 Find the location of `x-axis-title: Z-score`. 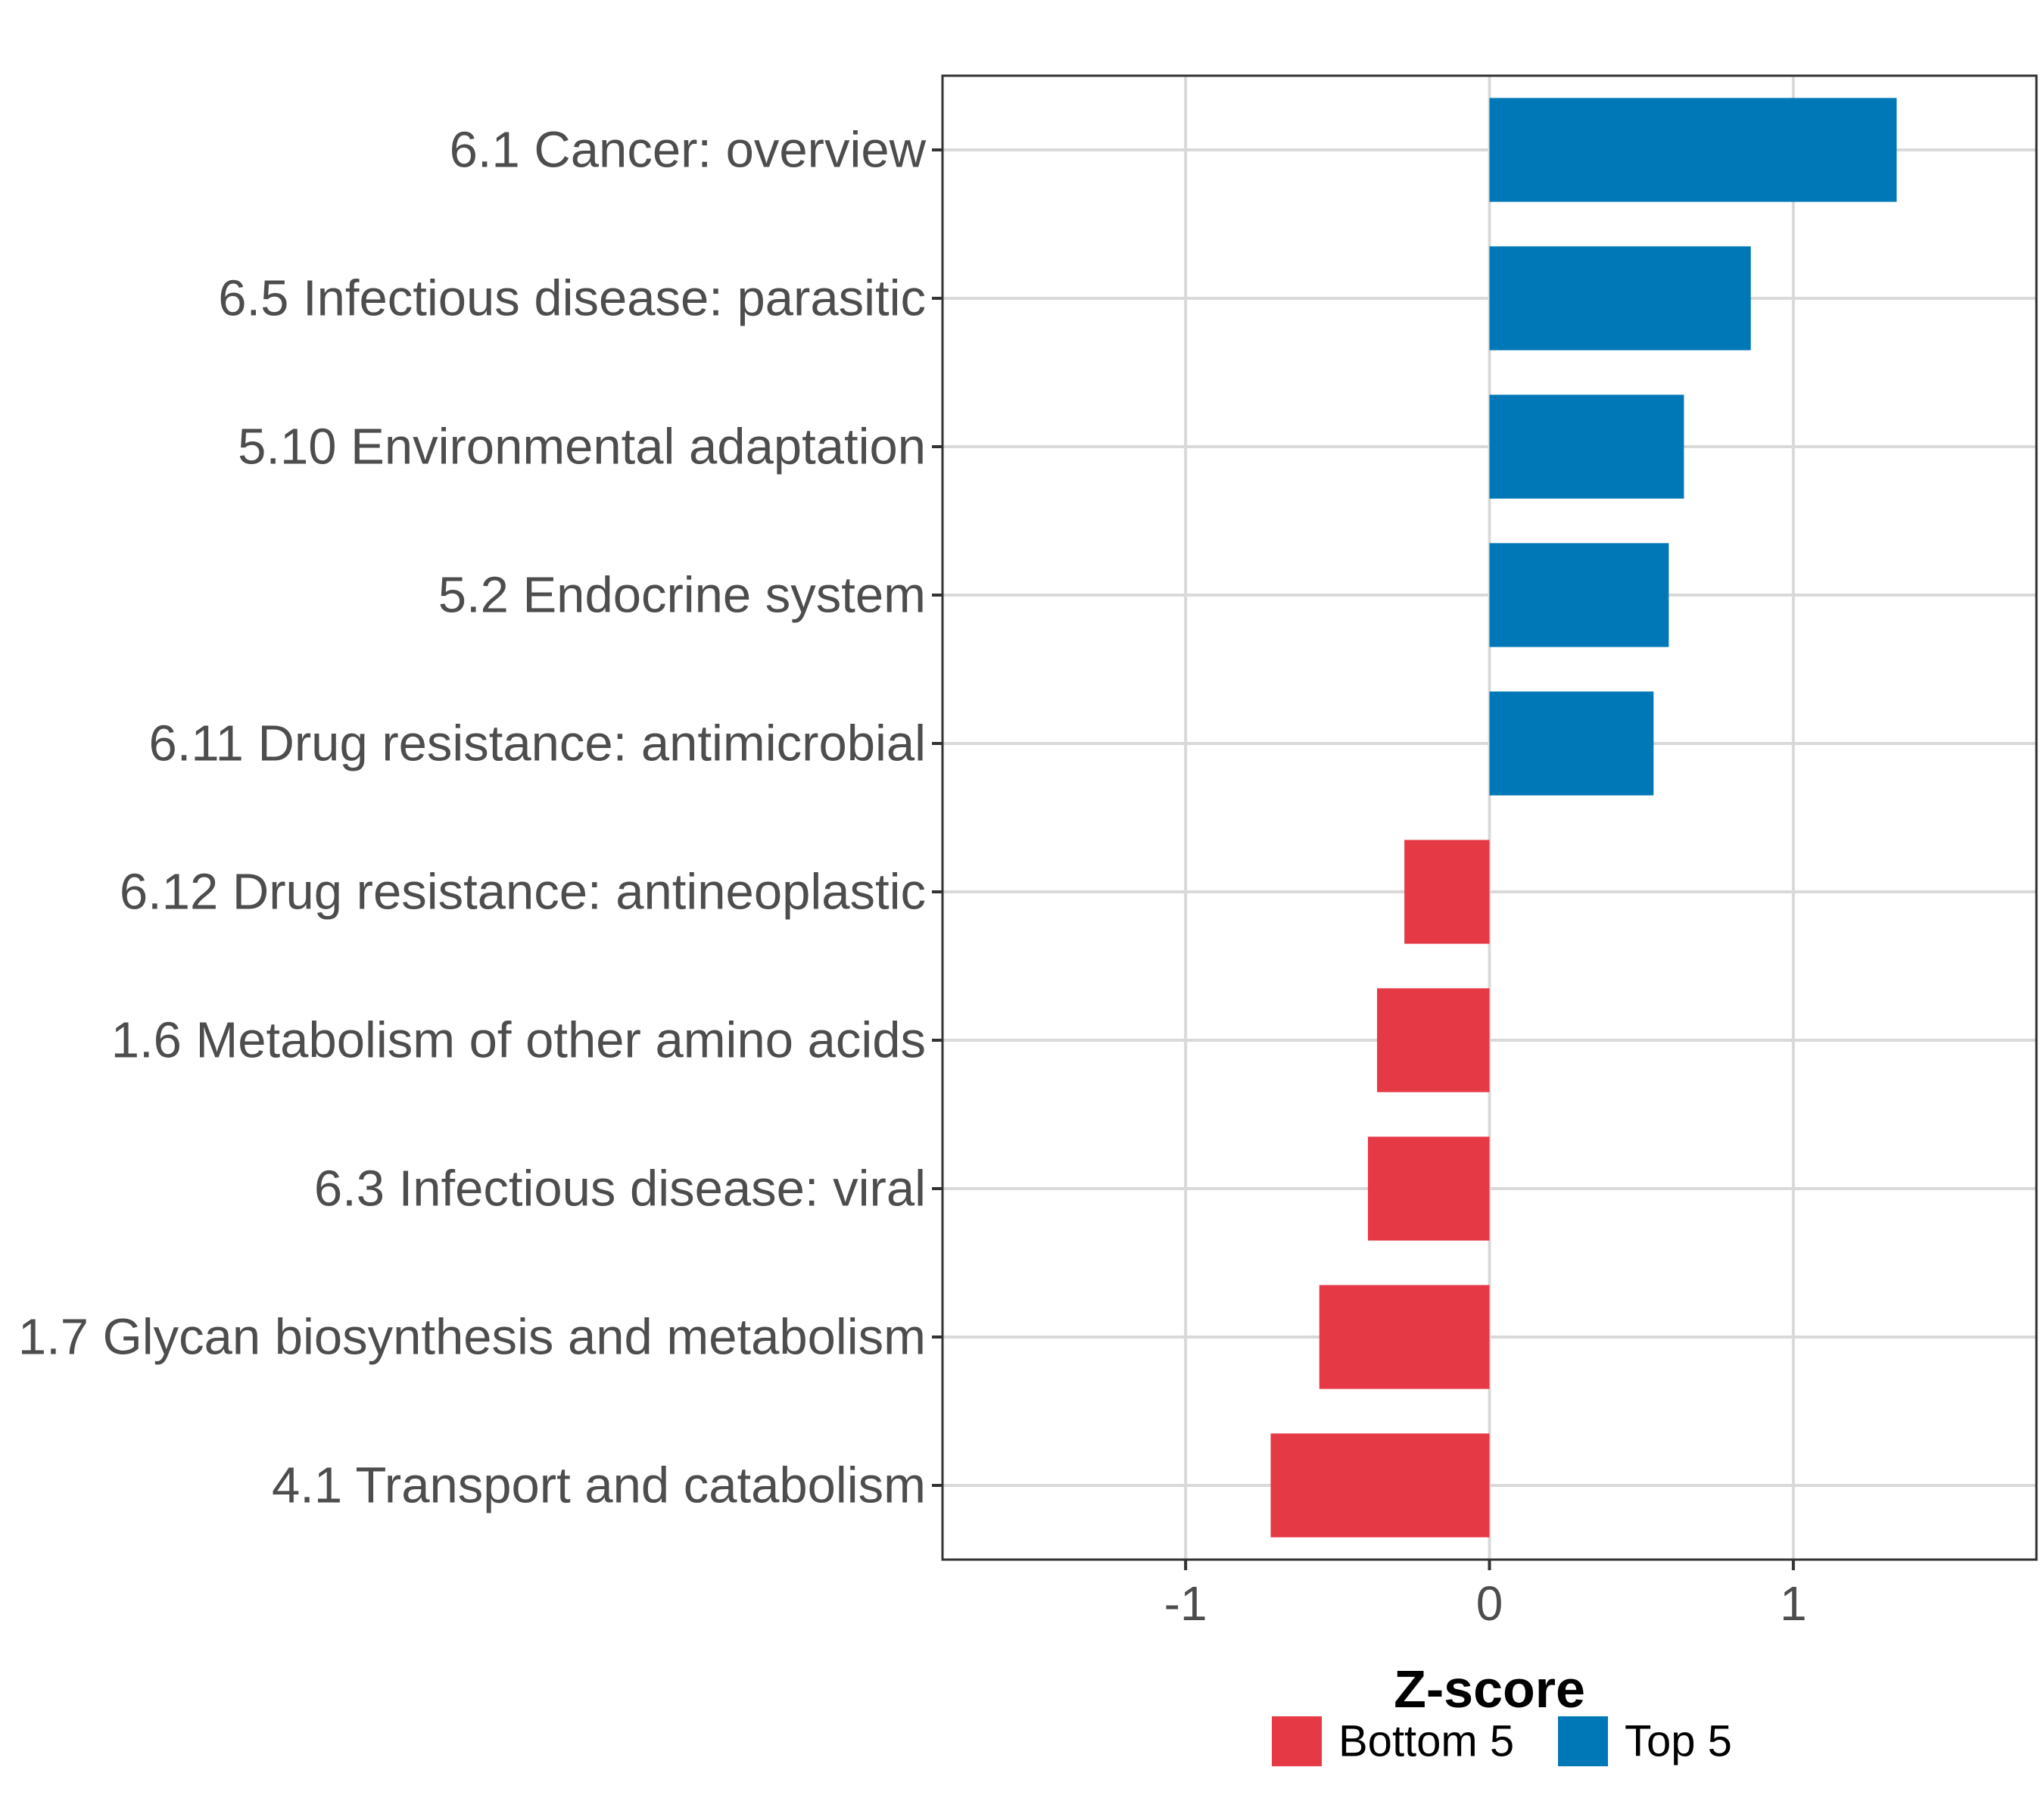

x-axis-title: Z-score is located at coordinates (1489, 1689).